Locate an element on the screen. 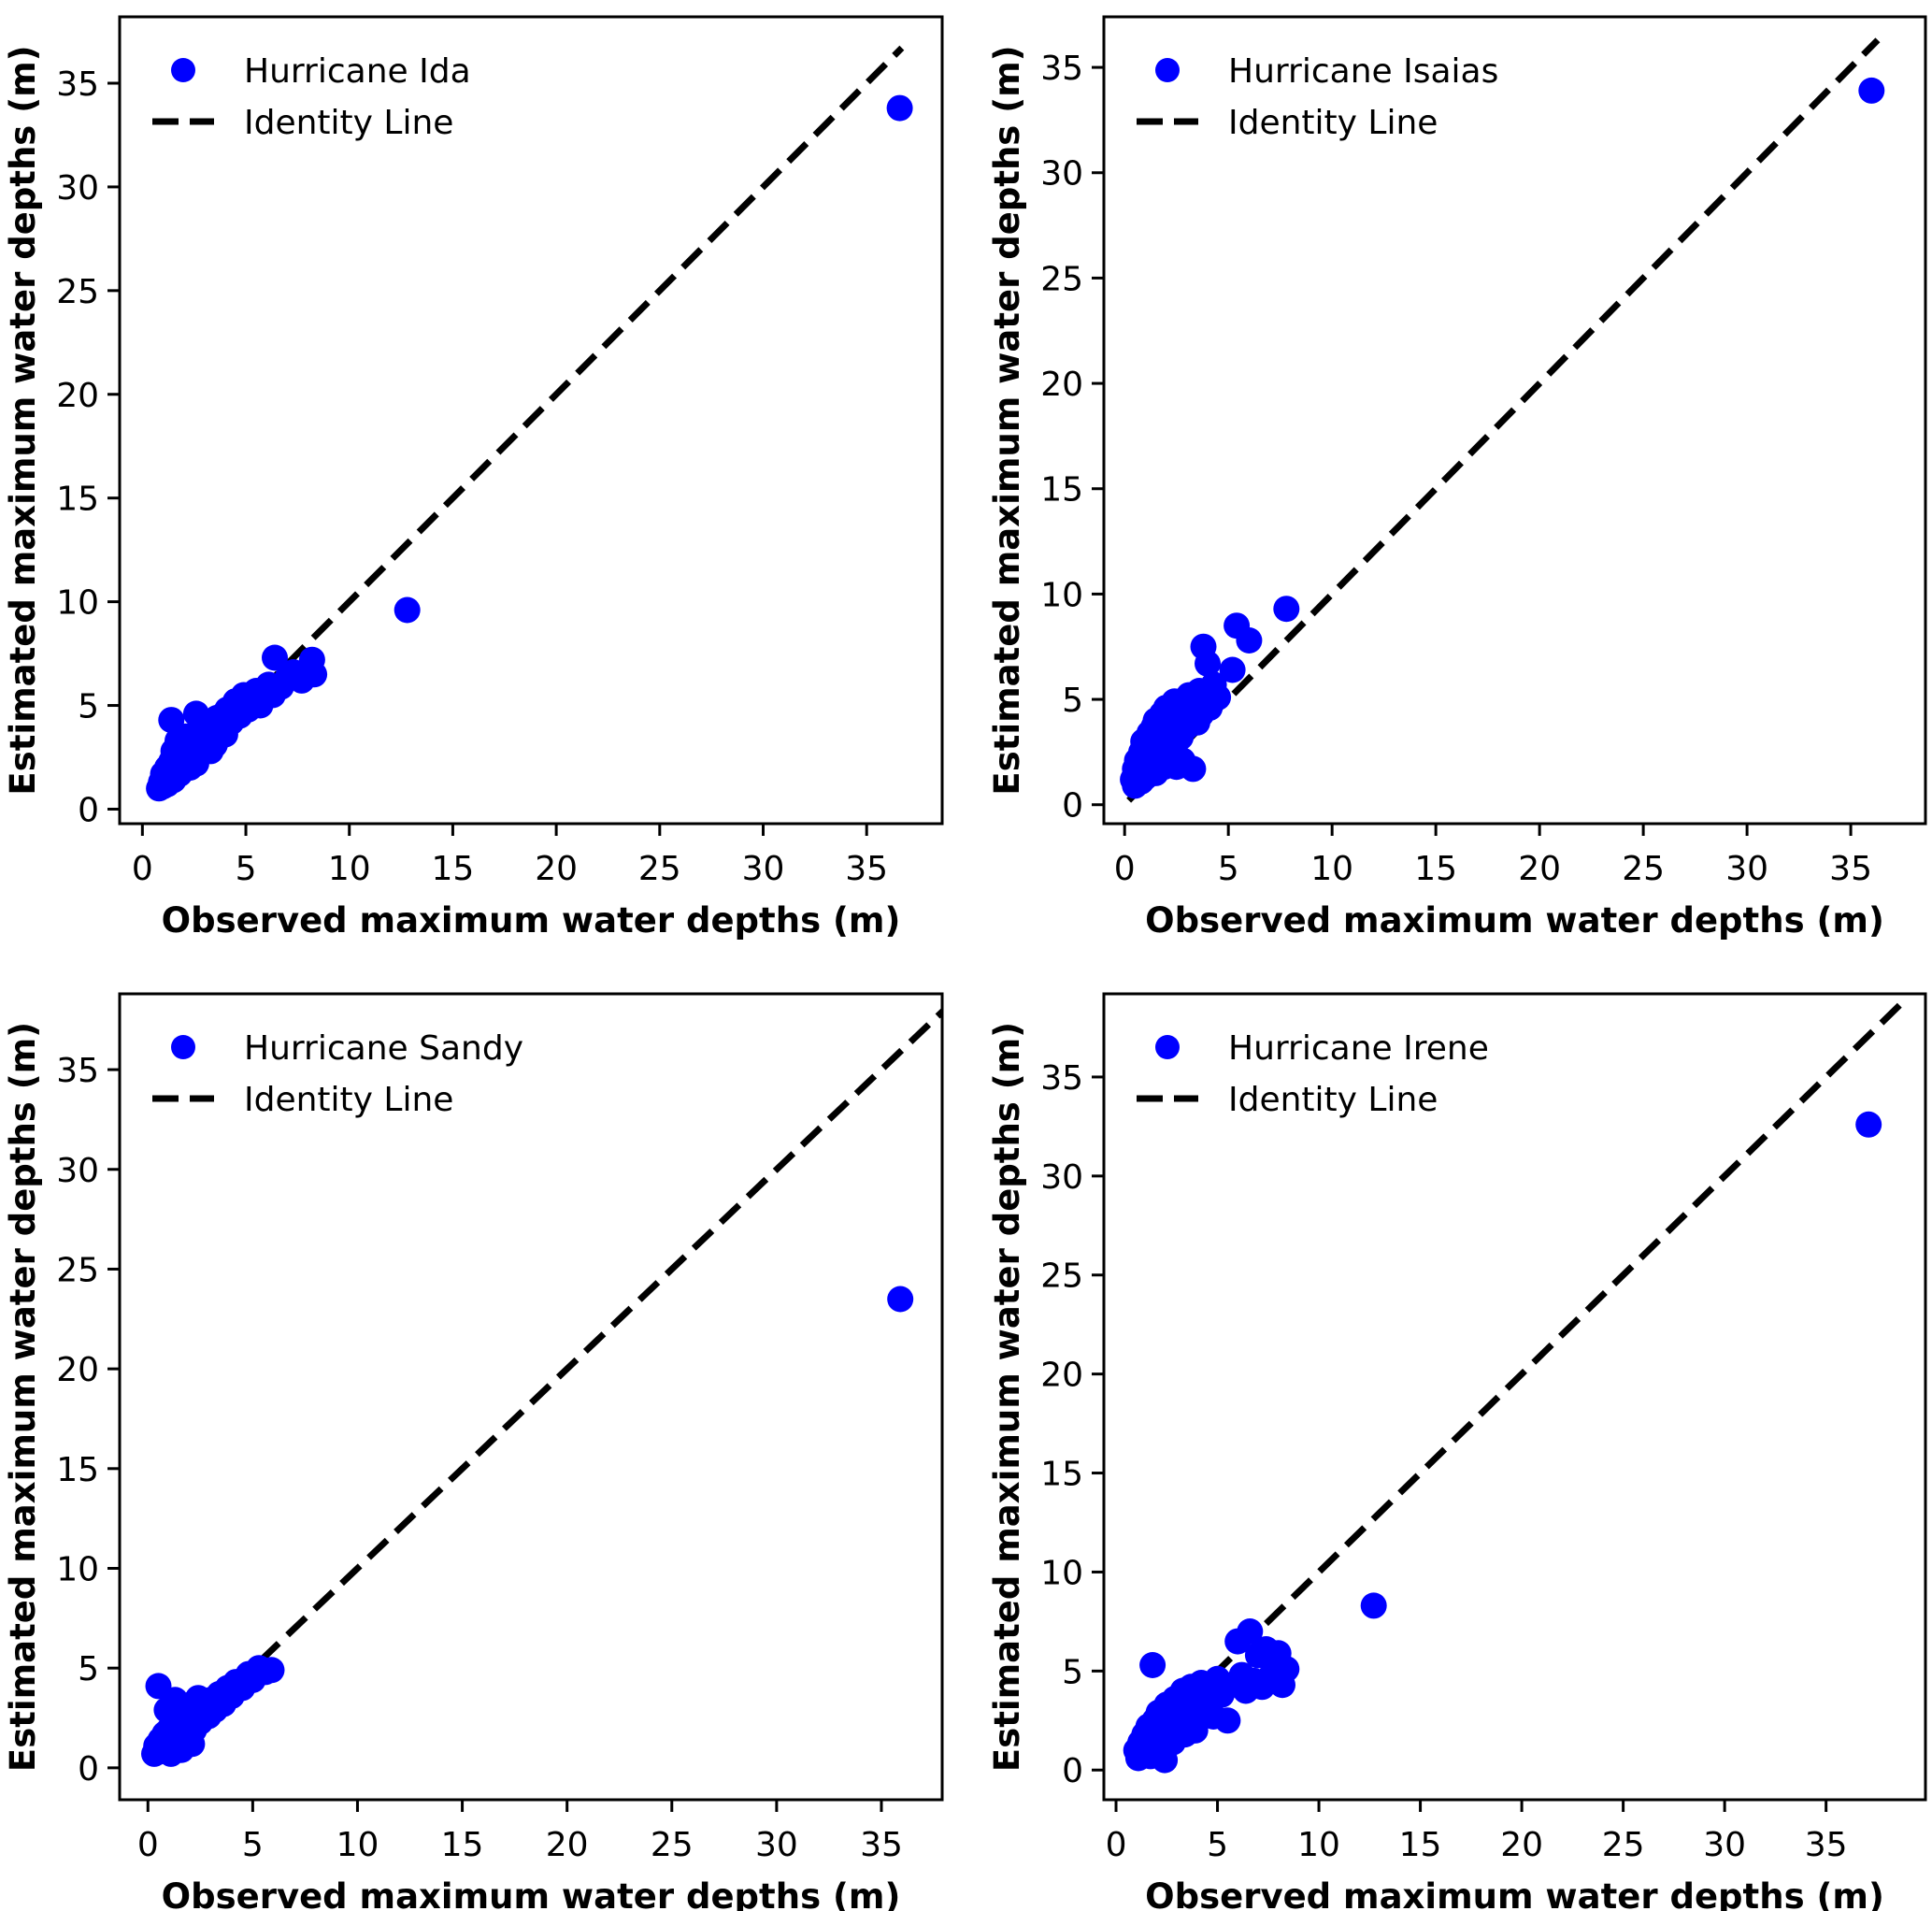 The width and height of the screenshot is (1932, 1911). legend-series-label: Hurricane Isaias is located at coordinates (1363, 71).